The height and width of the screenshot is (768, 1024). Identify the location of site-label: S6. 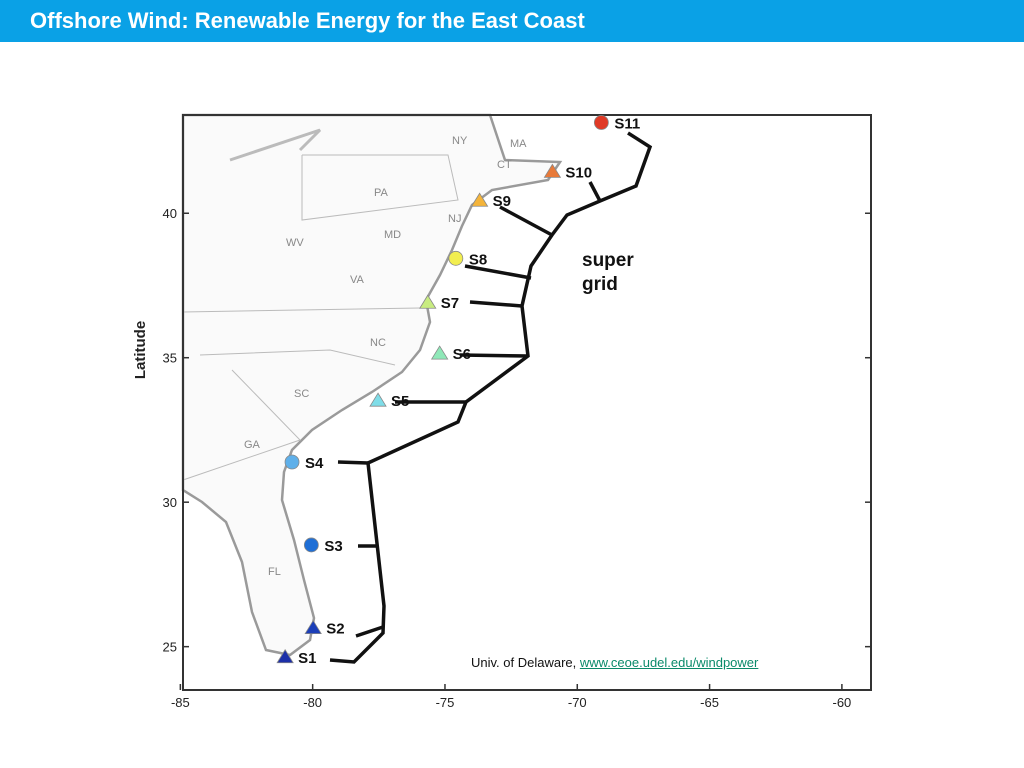
(462, 354).